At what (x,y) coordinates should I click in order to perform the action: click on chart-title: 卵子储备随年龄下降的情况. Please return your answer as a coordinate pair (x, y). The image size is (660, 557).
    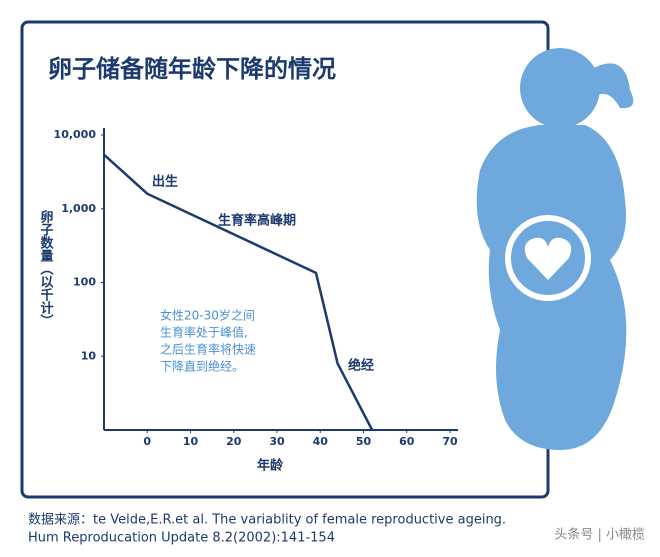
    Looking at the image, I should click on (192, 69).